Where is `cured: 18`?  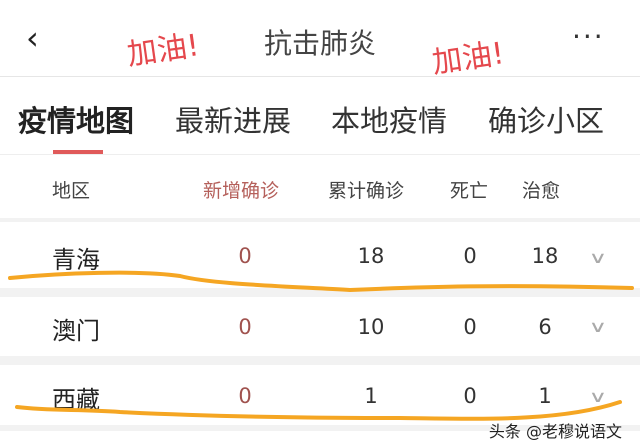 cured: 18 is located at coordinates (545, 256).